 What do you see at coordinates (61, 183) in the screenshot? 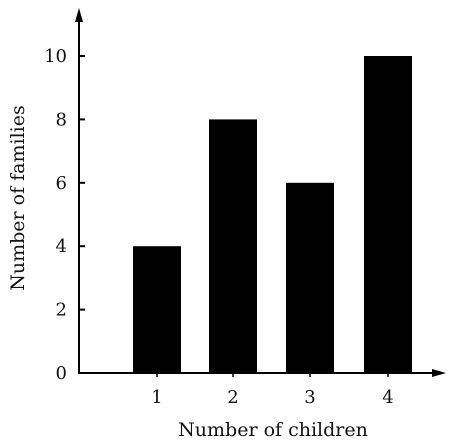
I see `y-tick-label-6: 6` at bounding box center [61, 183].